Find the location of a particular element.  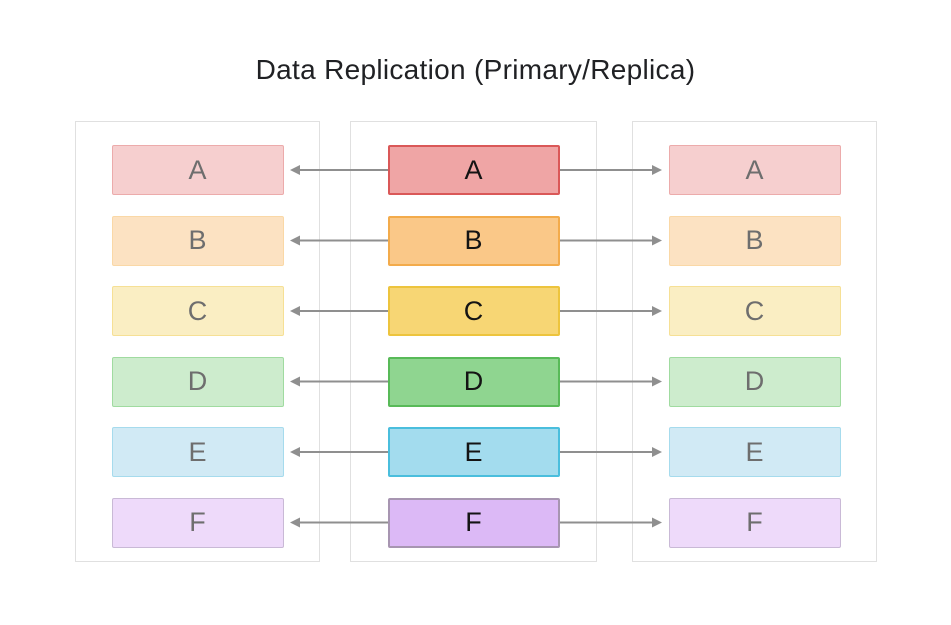

node-f-replica-right: F is located at coordinates (754, 522).